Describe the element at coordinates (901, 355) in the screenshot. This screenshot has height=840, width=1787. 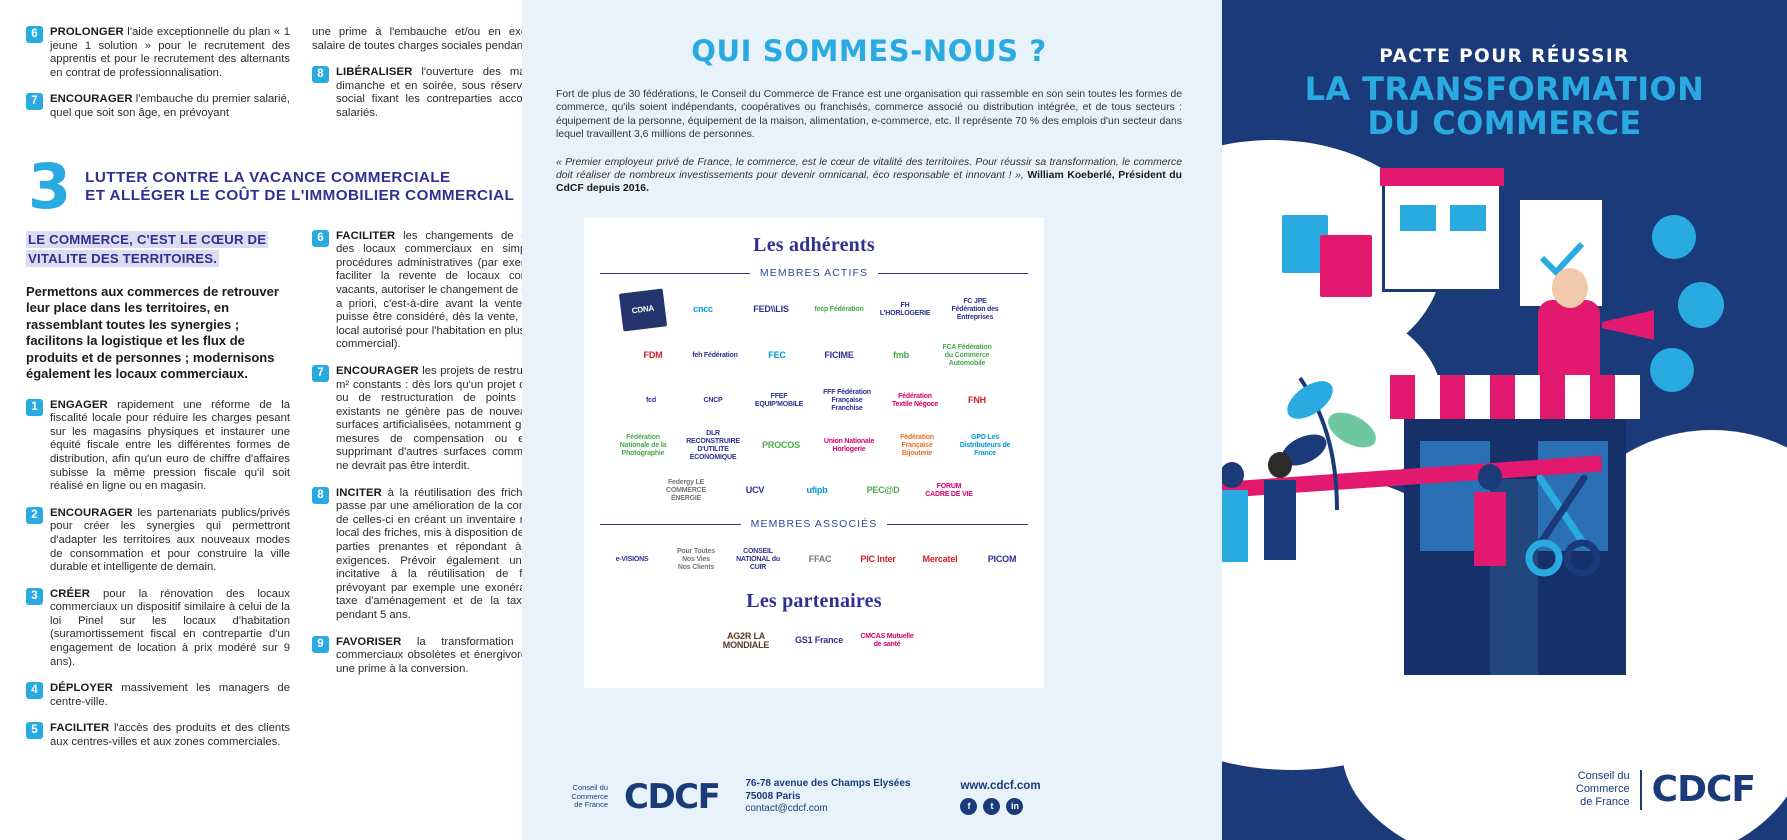
I see `logo-fmb: fmb` at that location.